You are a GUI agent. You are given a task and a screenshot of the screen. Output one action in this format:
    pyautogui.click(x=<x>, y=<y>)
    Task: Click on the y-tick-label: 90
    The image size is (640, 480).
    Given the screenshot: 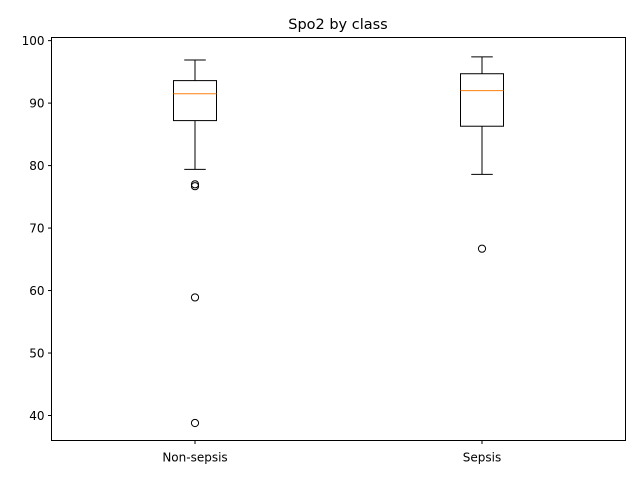 What is the action you would take?
    pyautogui.click(x=36, y=103)
    